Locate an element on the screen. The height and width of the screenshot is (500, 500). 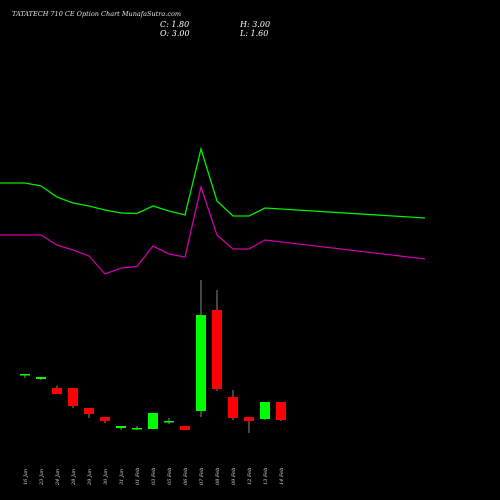
close-value: C: 1.80 is located at coordinates (175, 24).